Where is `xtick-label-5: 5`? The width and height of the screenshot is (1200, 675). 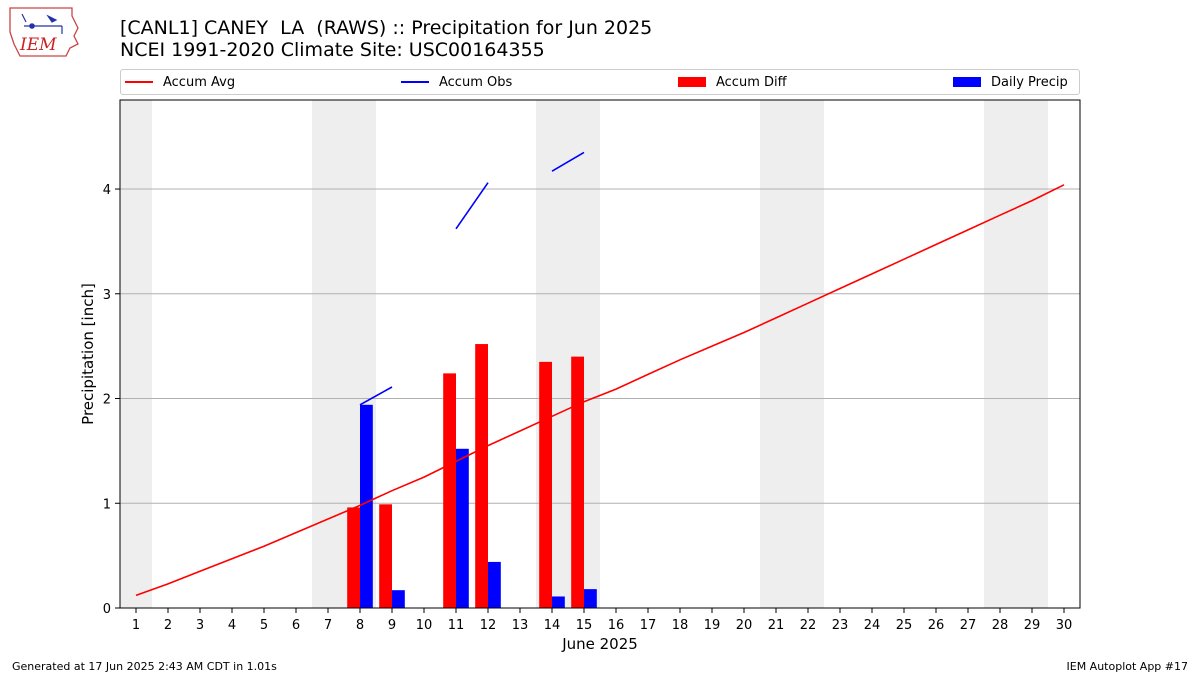 xtick-label-5: 5 is located at coordinates (264, 625).